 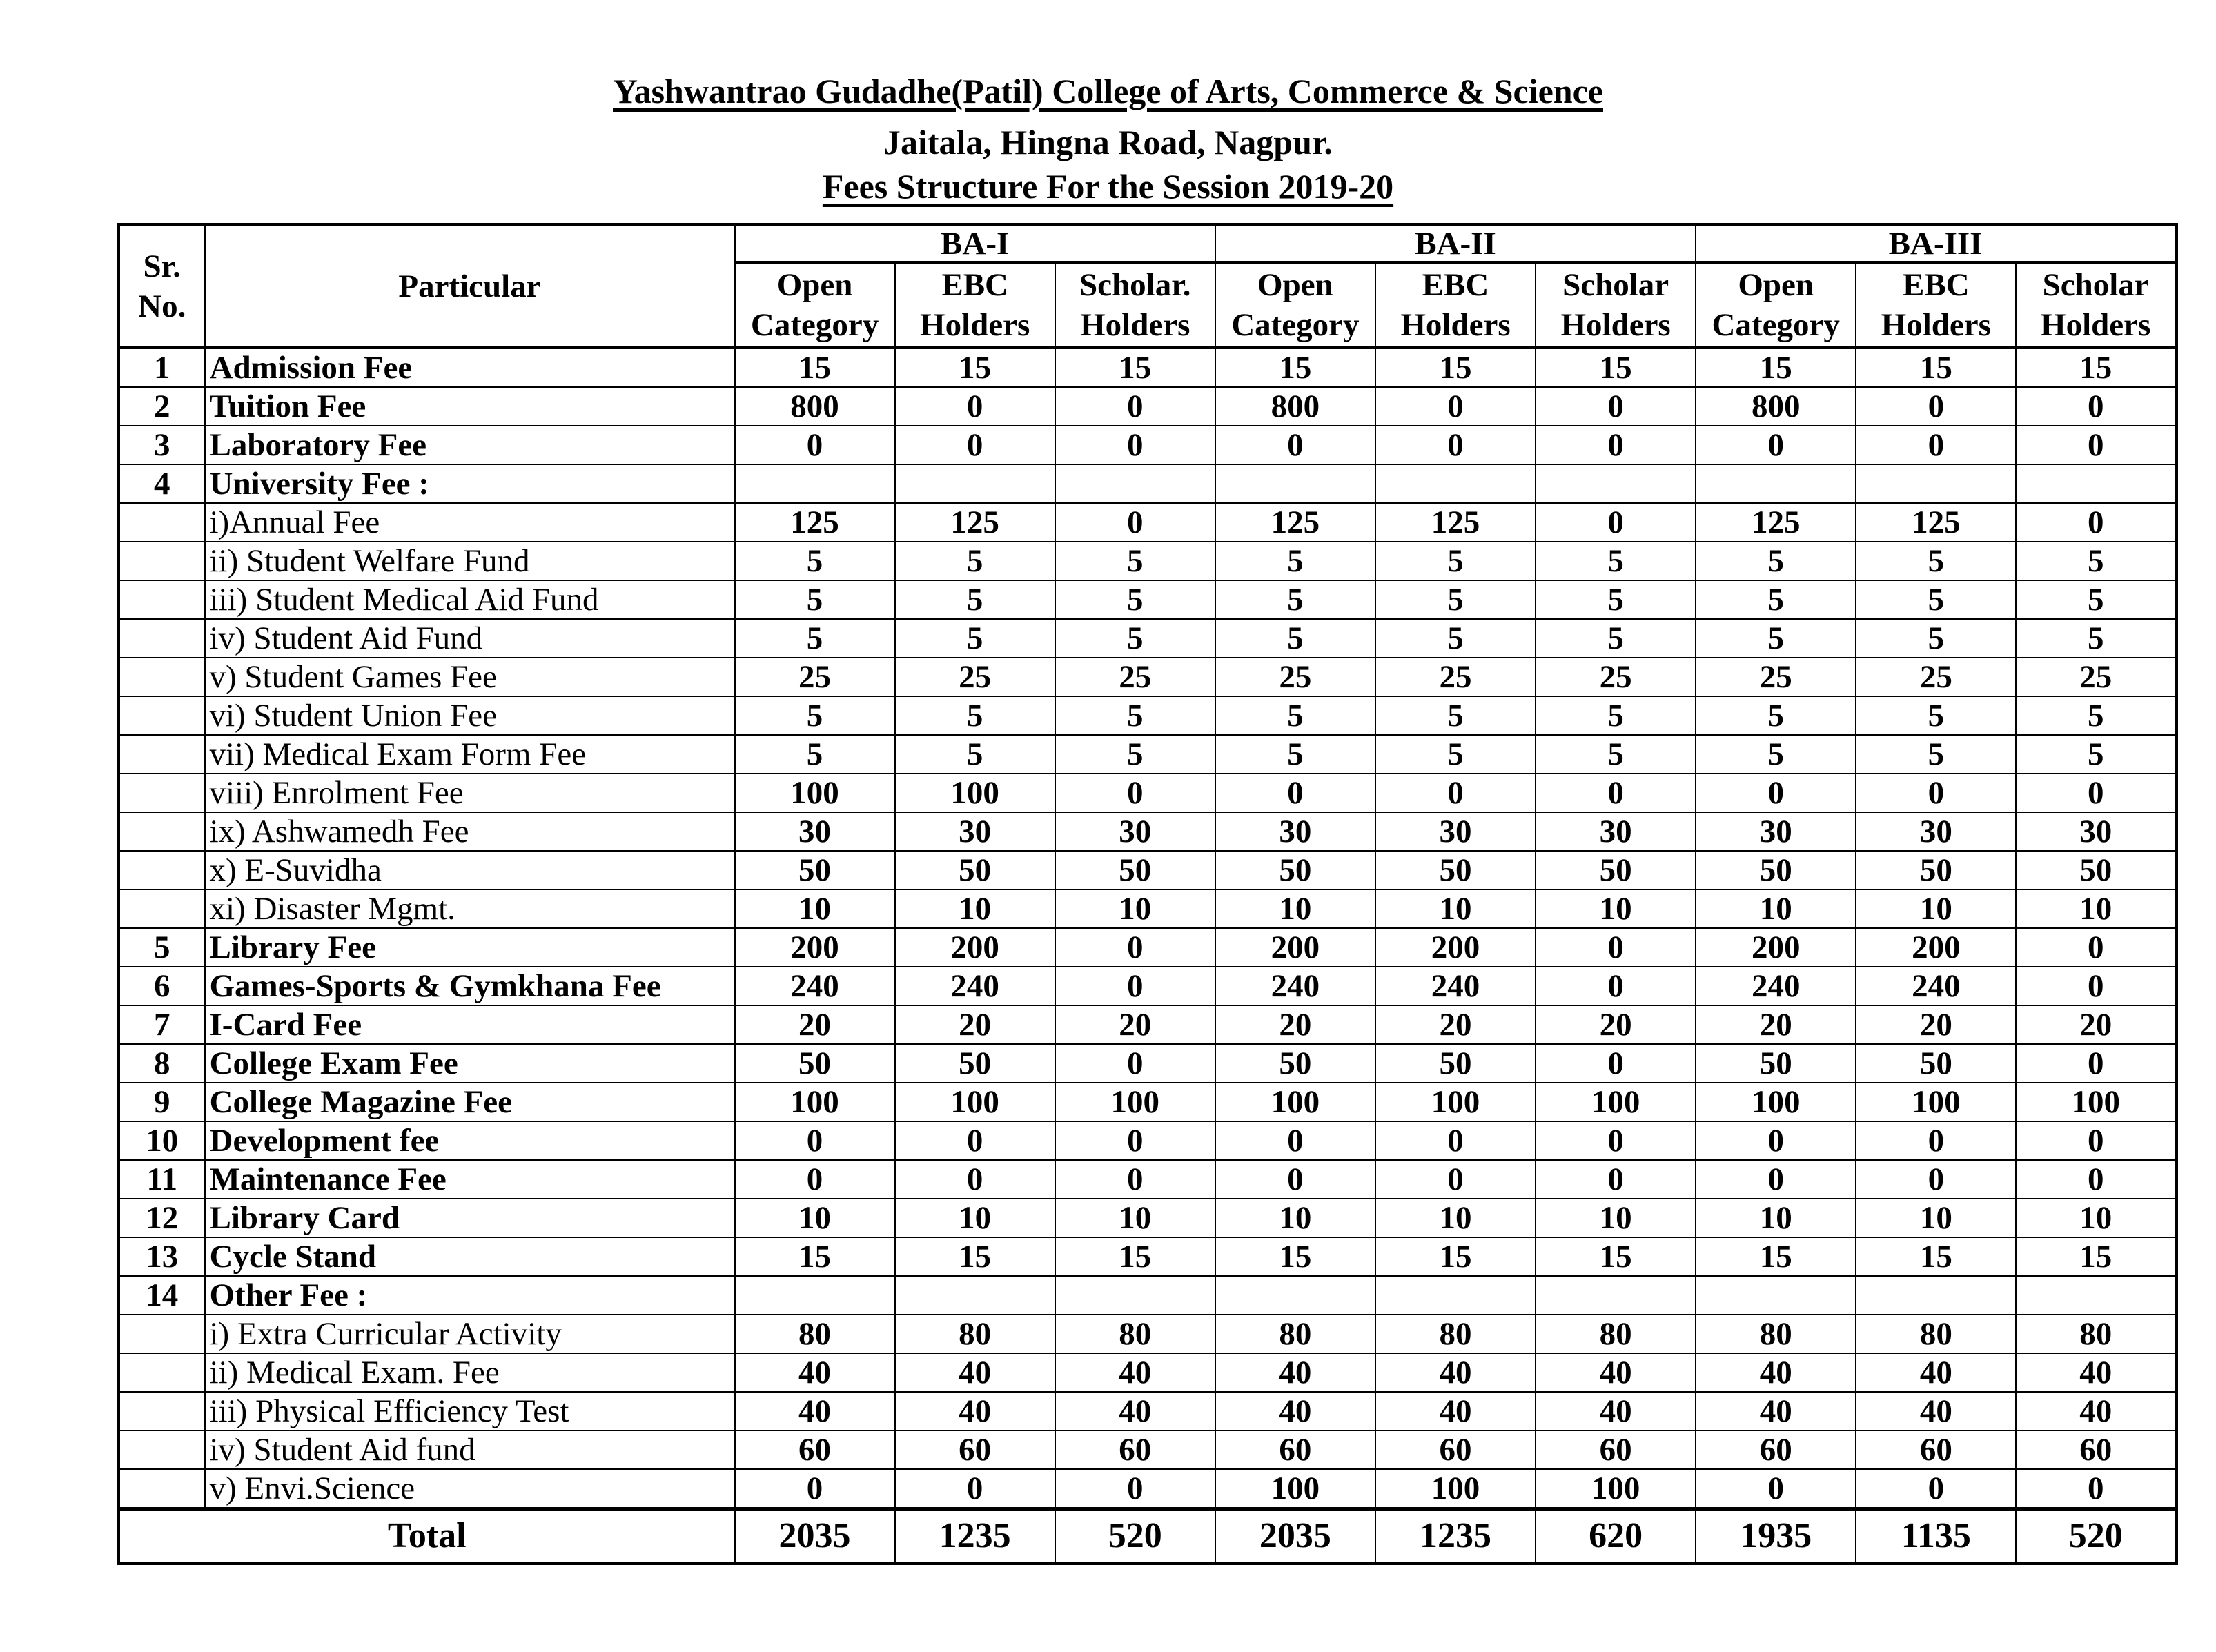 What do you see at coordinates (470, 561) in the screenshot?
I see `particular-cell: ii) Student Welfare Fund` at bounding box center [470, 561].